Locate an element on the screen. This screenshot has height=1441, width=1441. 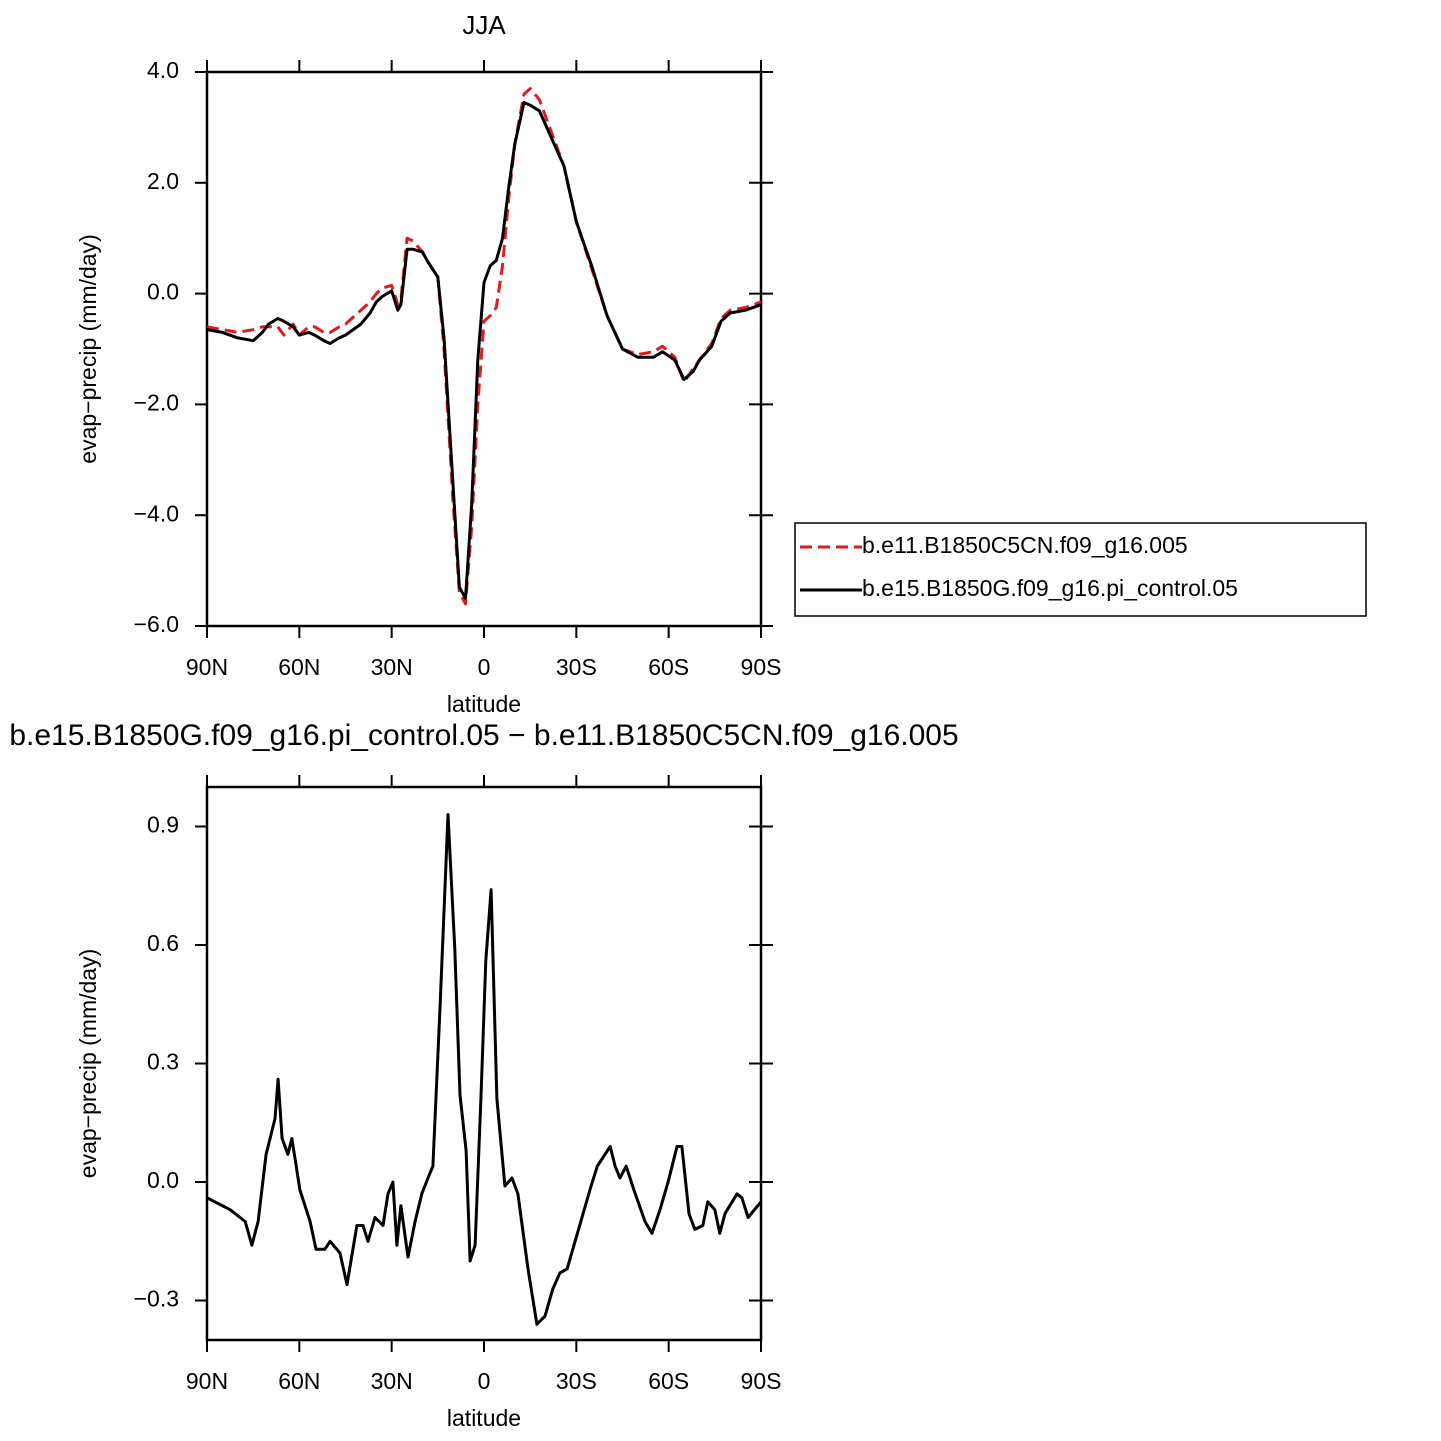
y-tick-label: −2.0 is located at coordinates (156, 402).